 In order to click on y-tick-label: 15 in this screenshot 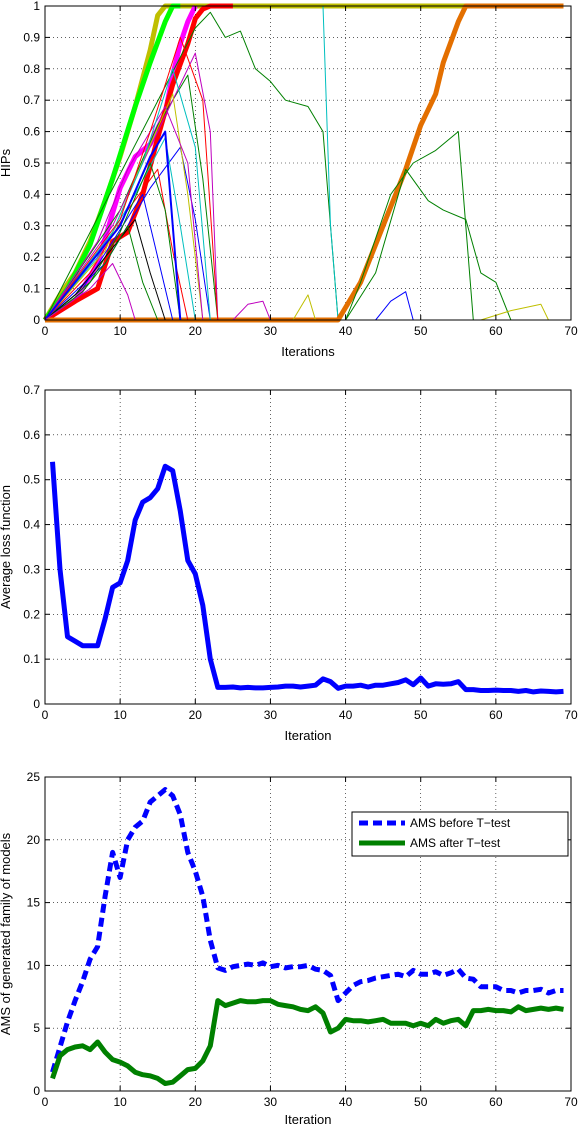, I will do `click(34, 903)`.